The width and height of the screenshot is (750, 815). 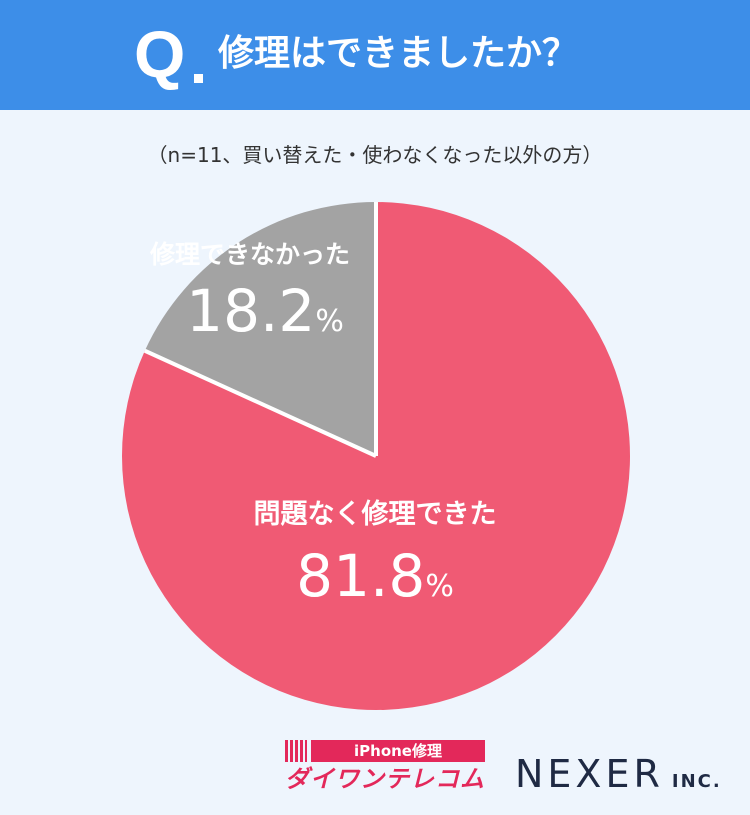 I want to click on slice-value-repaired-unit: %, so click(x=439, y=586).